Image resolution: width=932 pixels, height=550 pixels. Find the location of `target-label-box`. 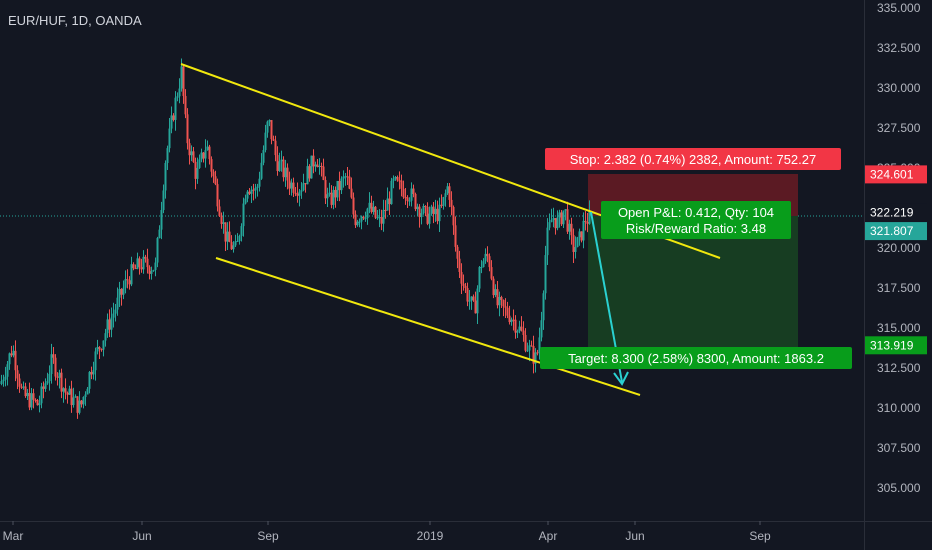

target-label-box is located at coordinates (696, 358).